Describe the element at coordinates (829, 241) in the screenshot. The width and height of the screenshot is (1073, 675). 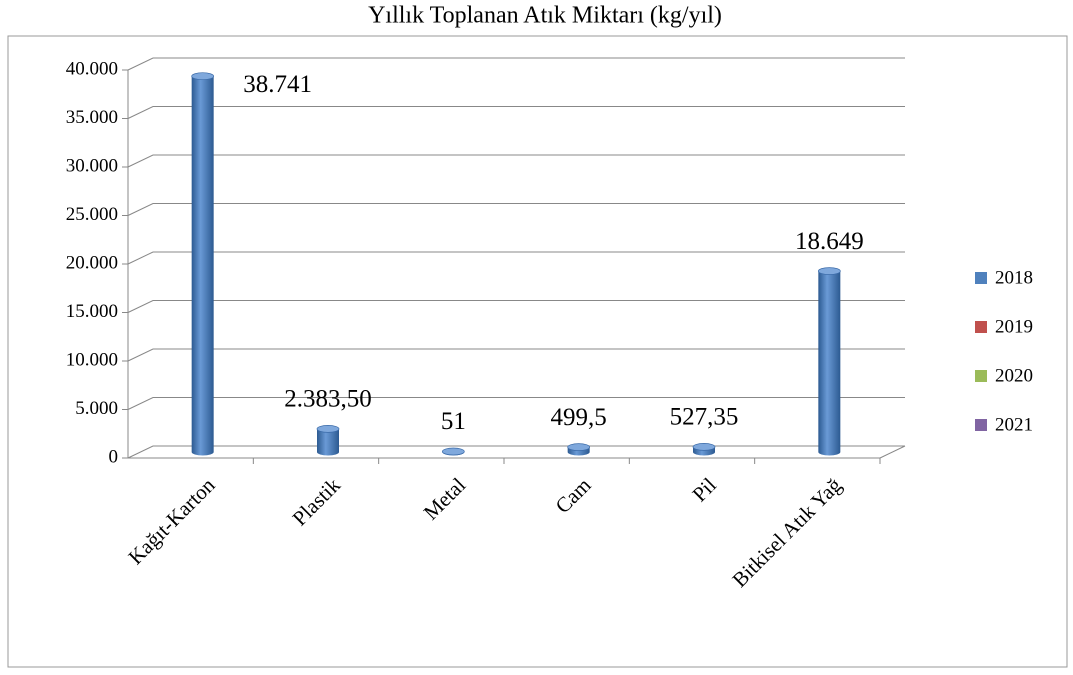
I see `data-label: 18.649` at that location.